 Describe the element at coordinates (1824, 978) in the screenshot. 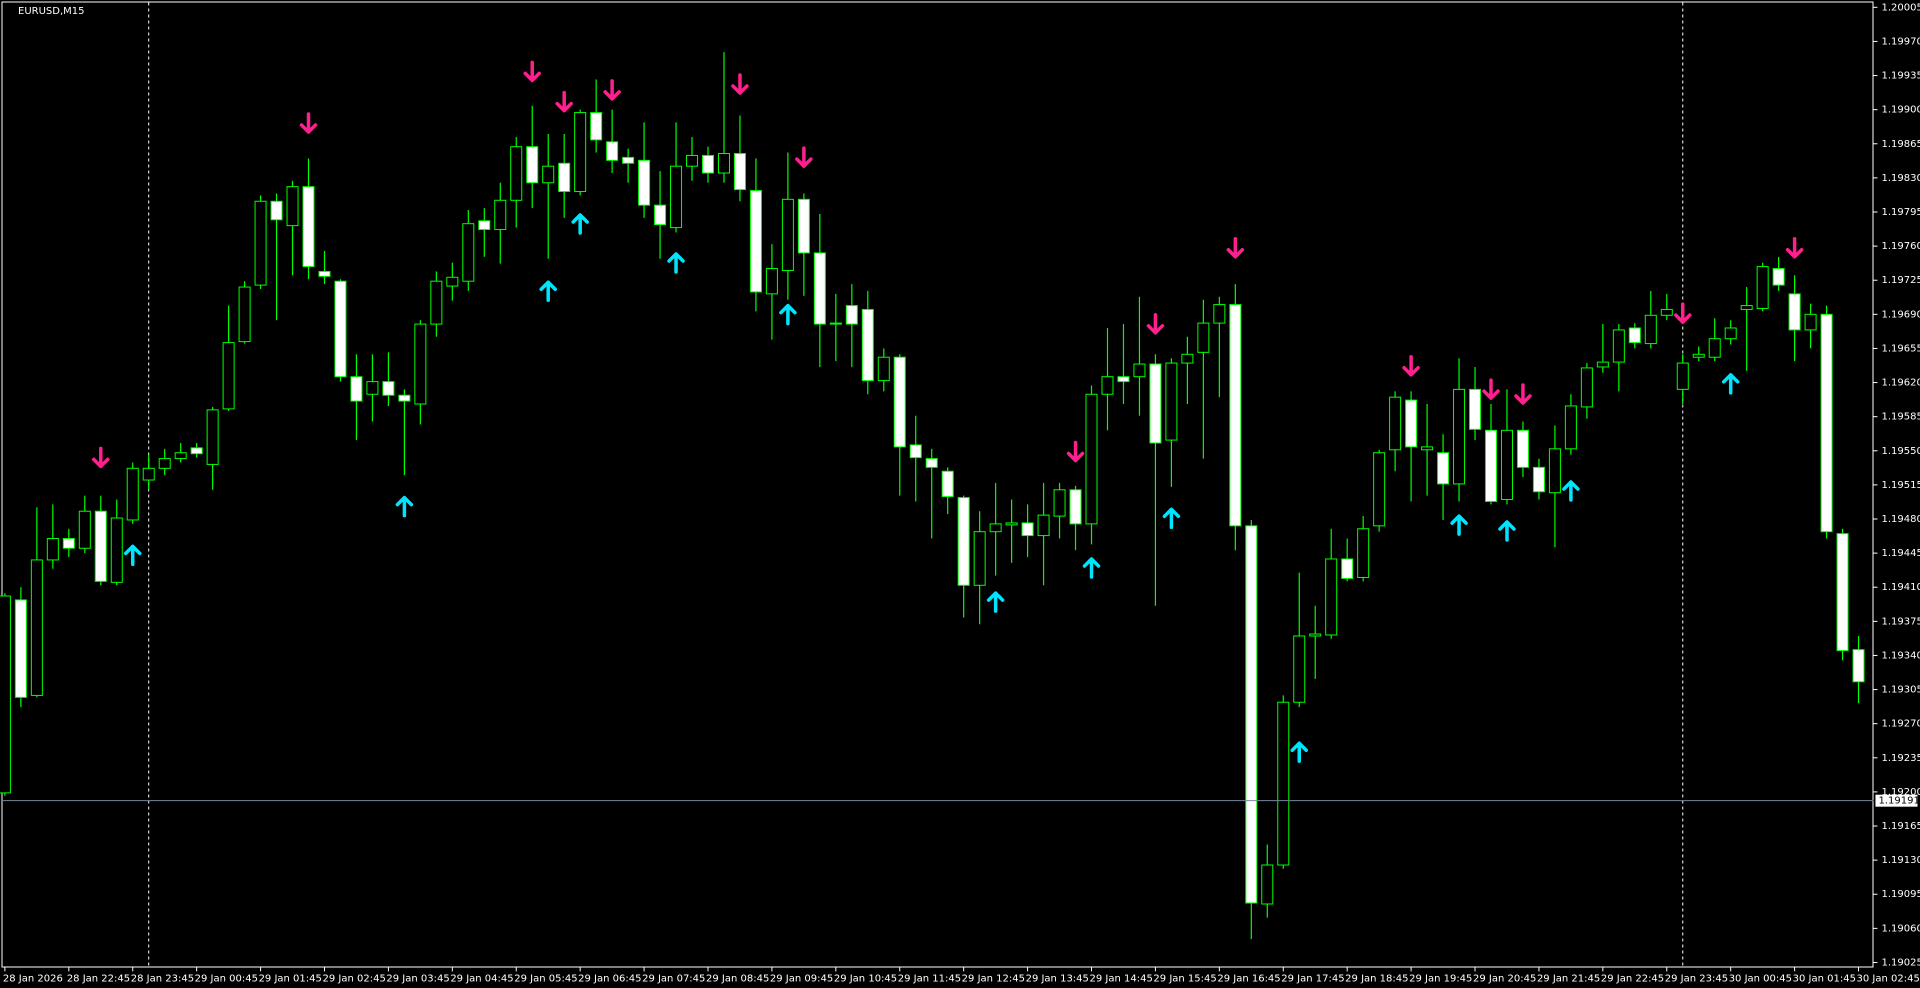

I see `x-tick-label: 30 Jan 01:45` at that location.